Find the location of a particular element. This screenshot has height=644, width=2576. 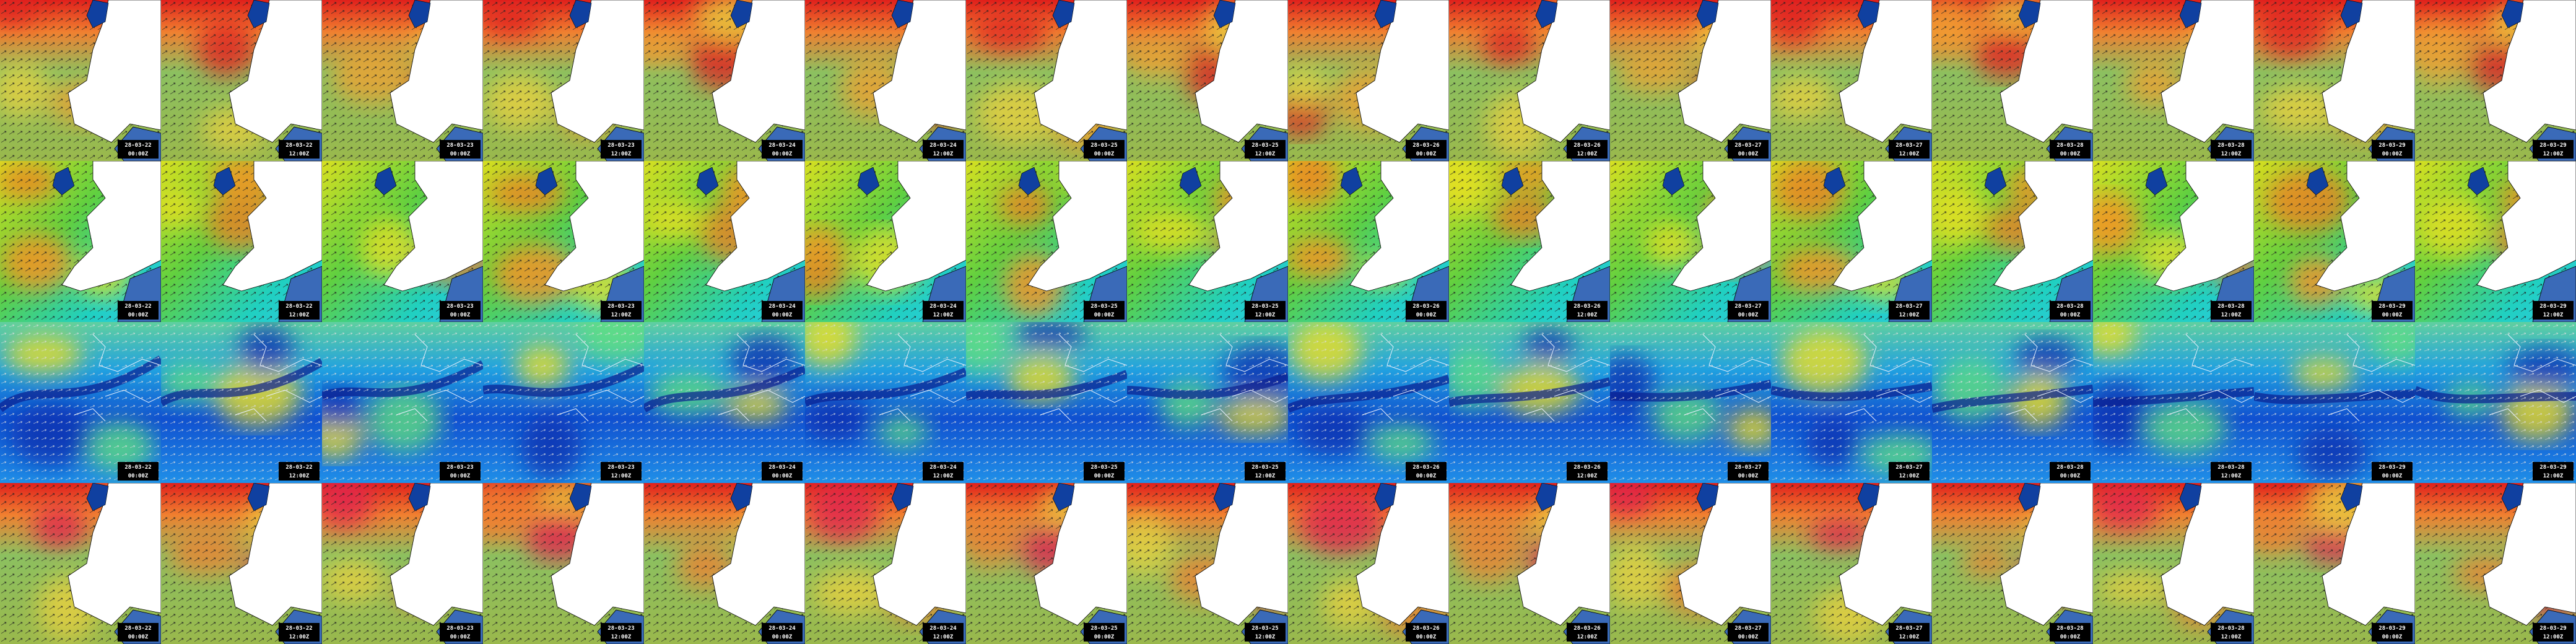

tile-content: 28-03-28 12:00Z is located at coordinates (2173, 241).